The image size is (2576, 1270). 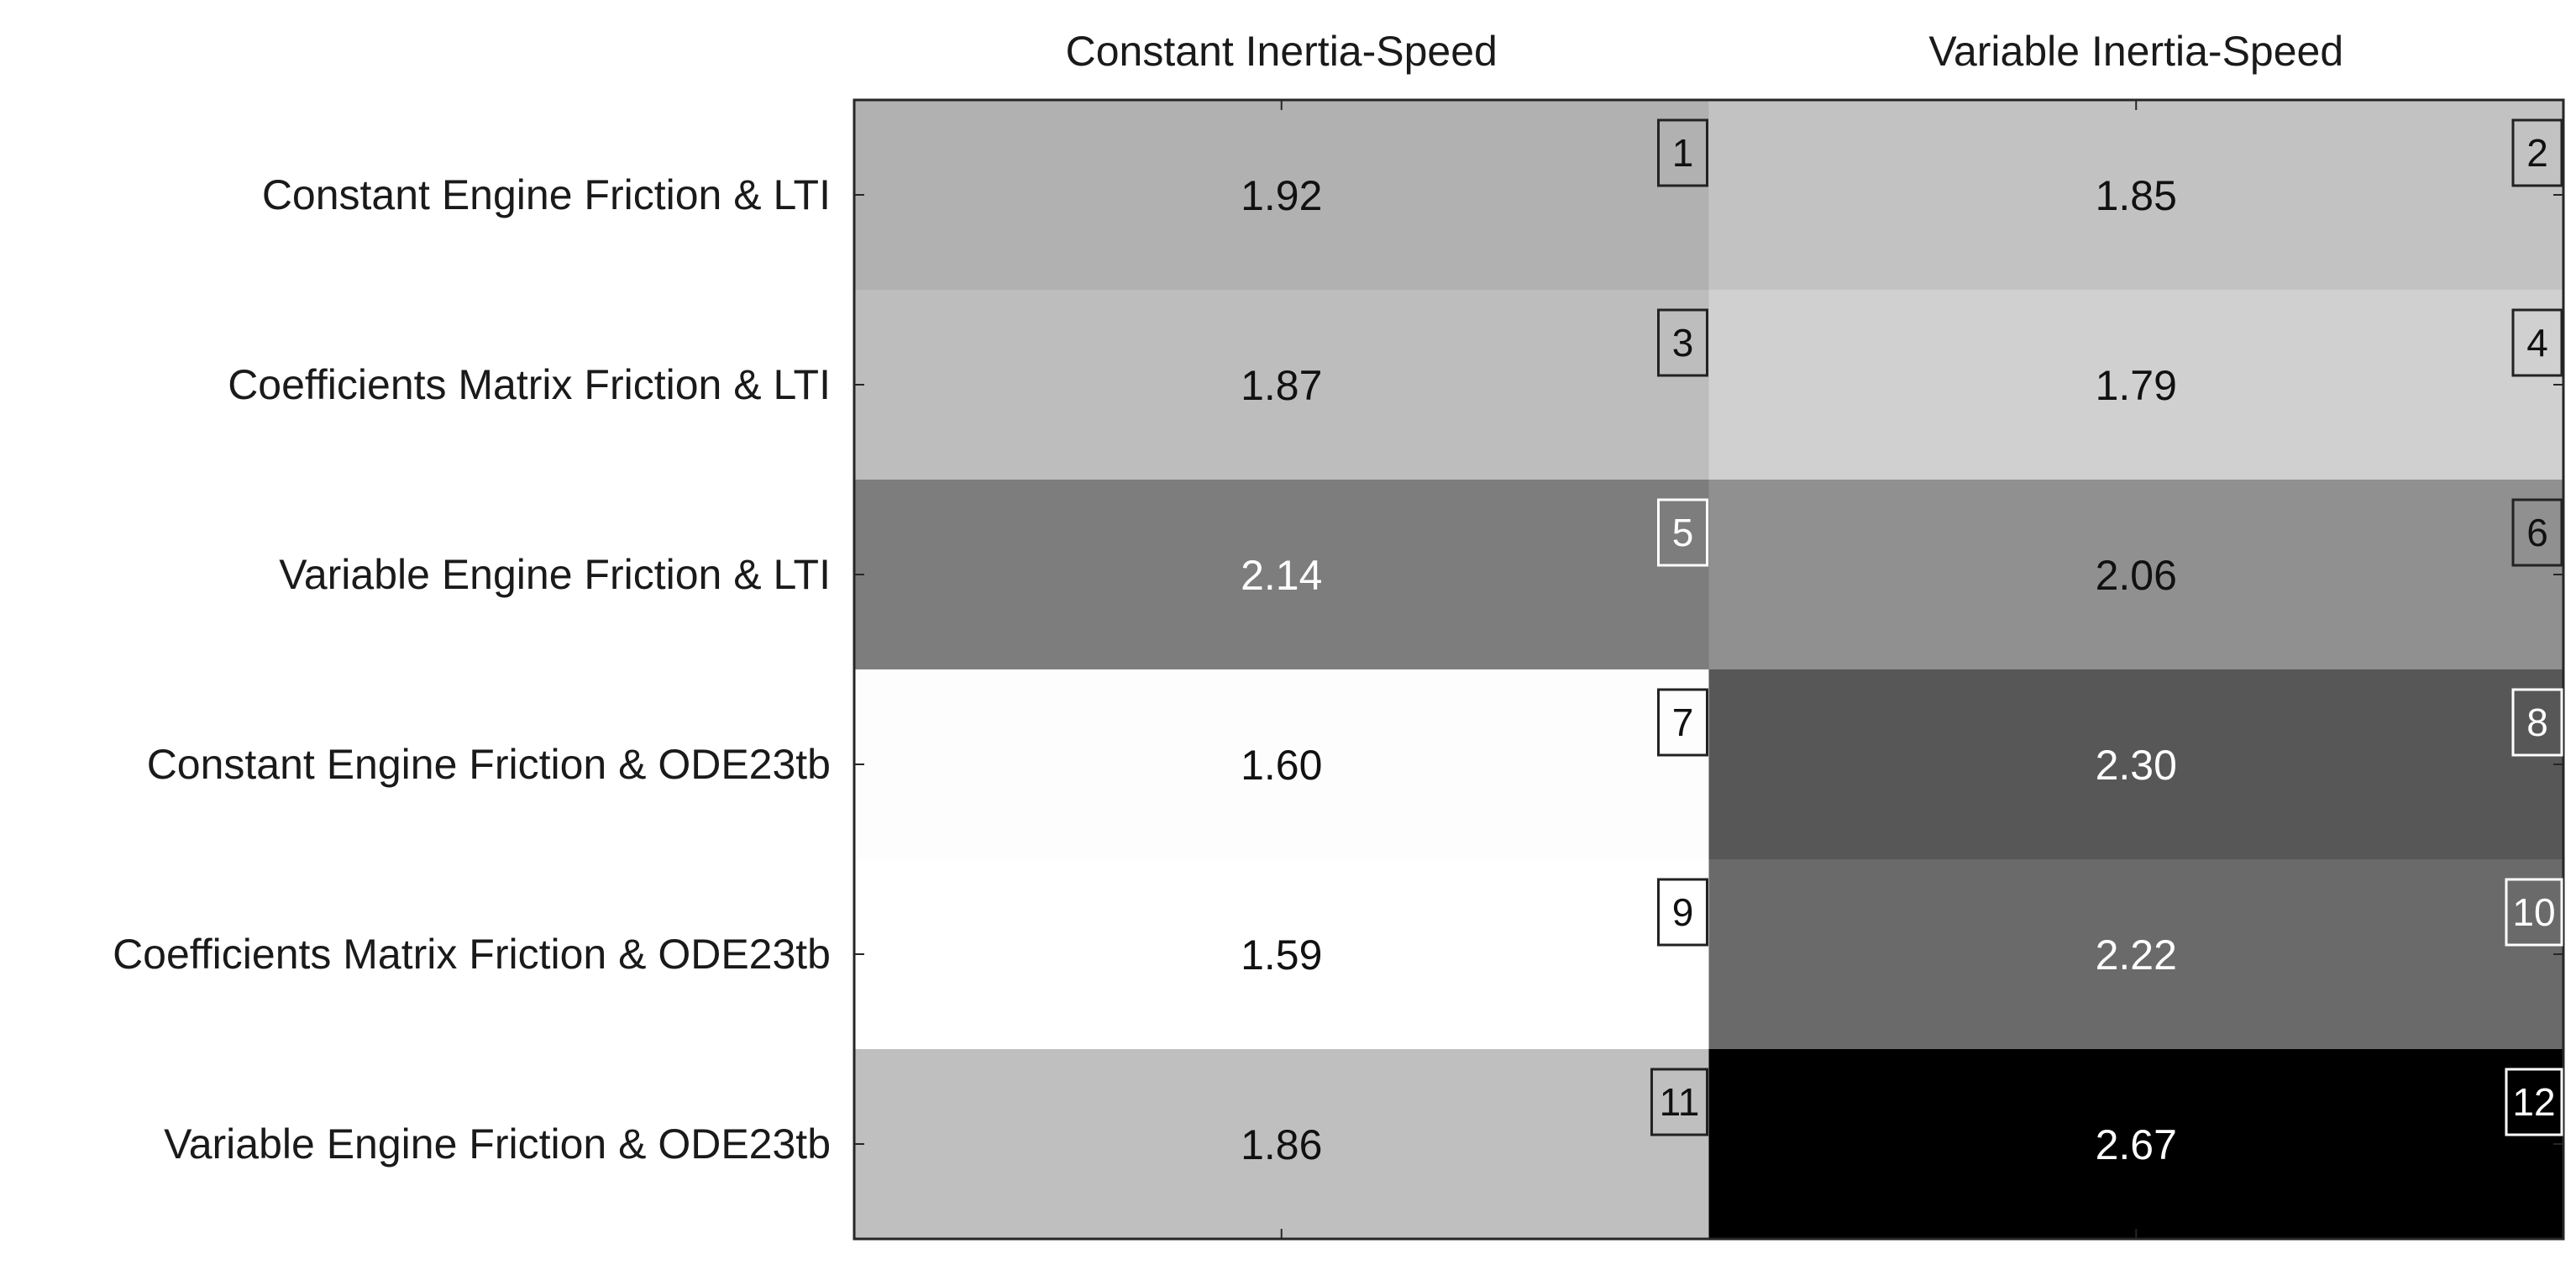 I want to click on cell-value-r6-c2: 2.67, so click(x=2136, y=1144).